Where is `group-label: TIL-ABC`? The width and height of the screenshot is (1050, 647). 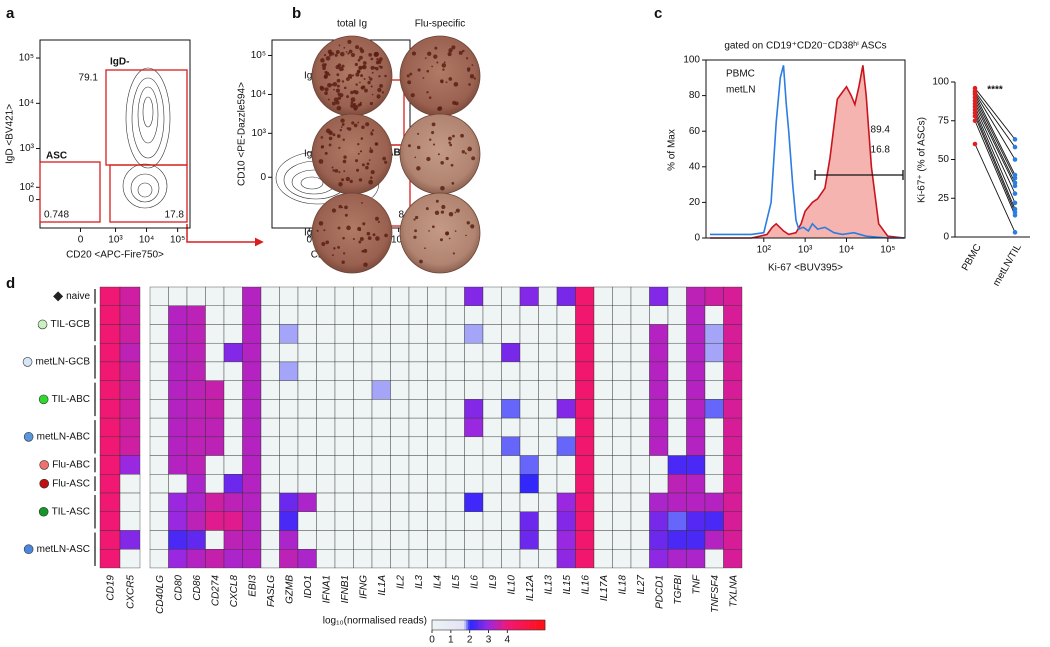
group-label: TIL-ABC is located at coordinates (71, 399).